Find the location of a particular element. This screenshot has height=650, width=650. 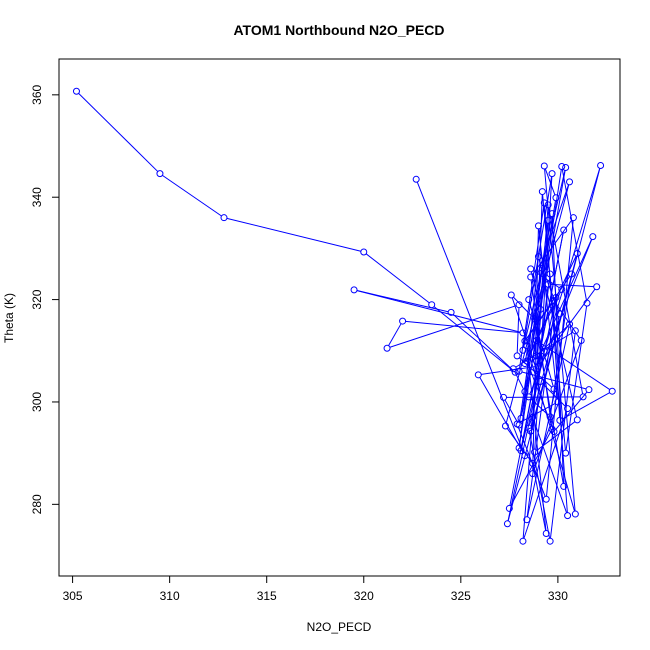

y-tick-label: 300 is located at coordinates (37, 402).